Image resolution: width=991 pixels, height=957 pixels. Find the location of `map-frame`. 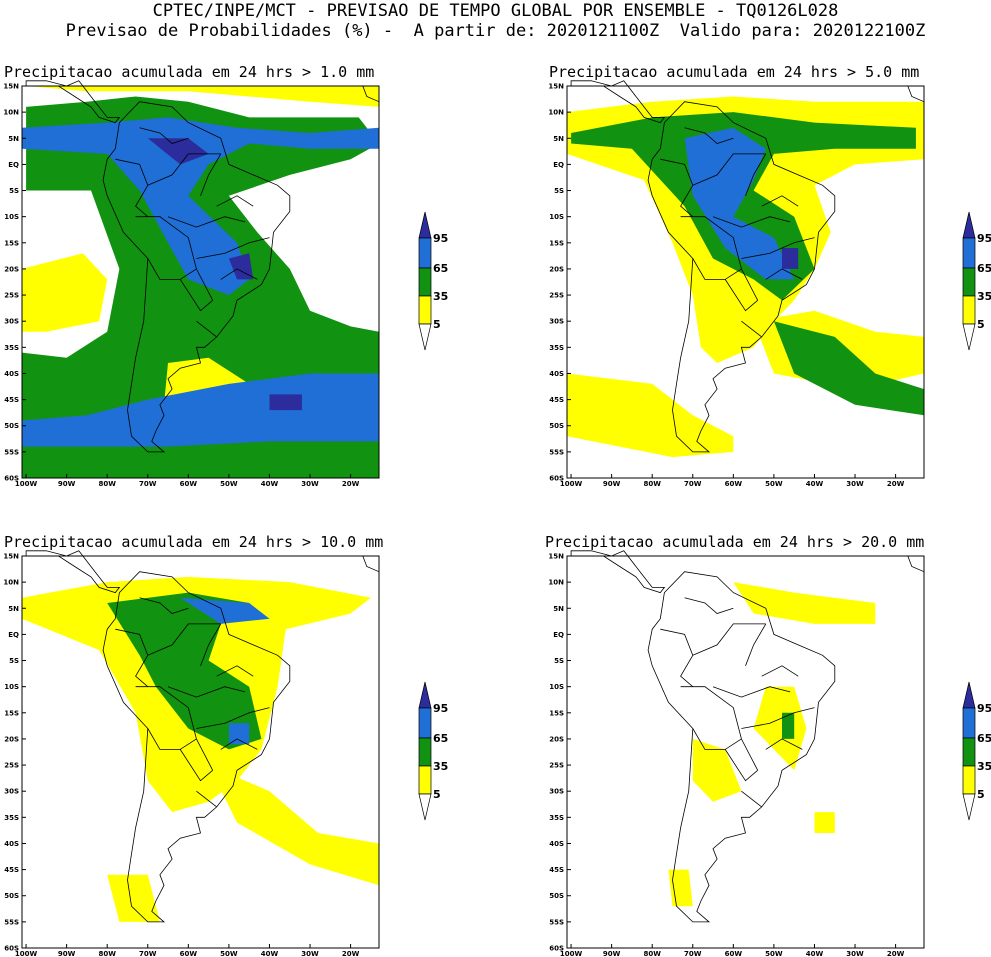

map-frame is located at coordinates (745, 752).